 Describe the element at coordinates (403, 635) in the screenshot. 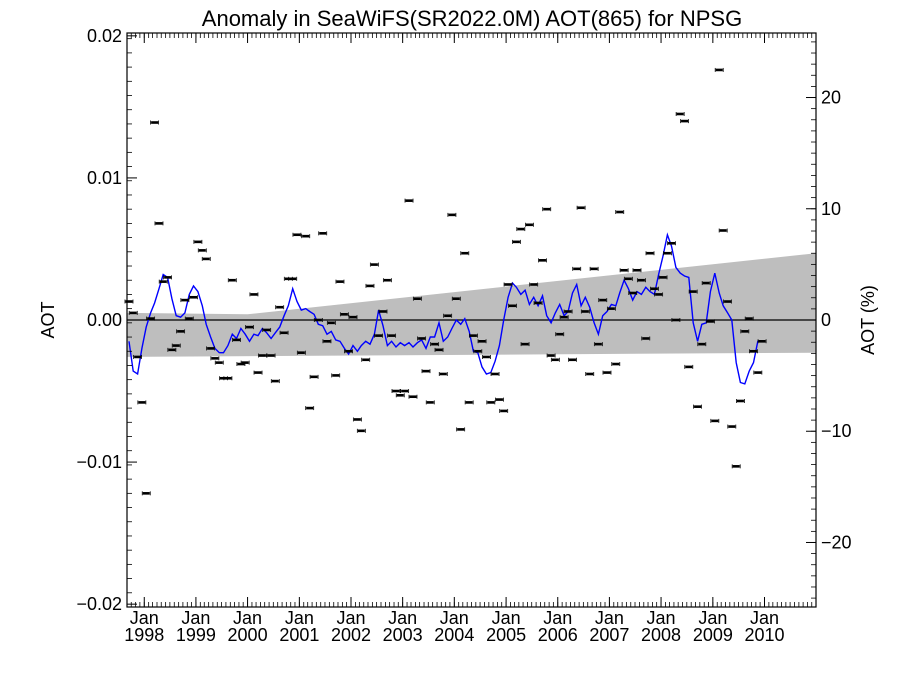

I see `x-tick-label-year: 2003` at that location.